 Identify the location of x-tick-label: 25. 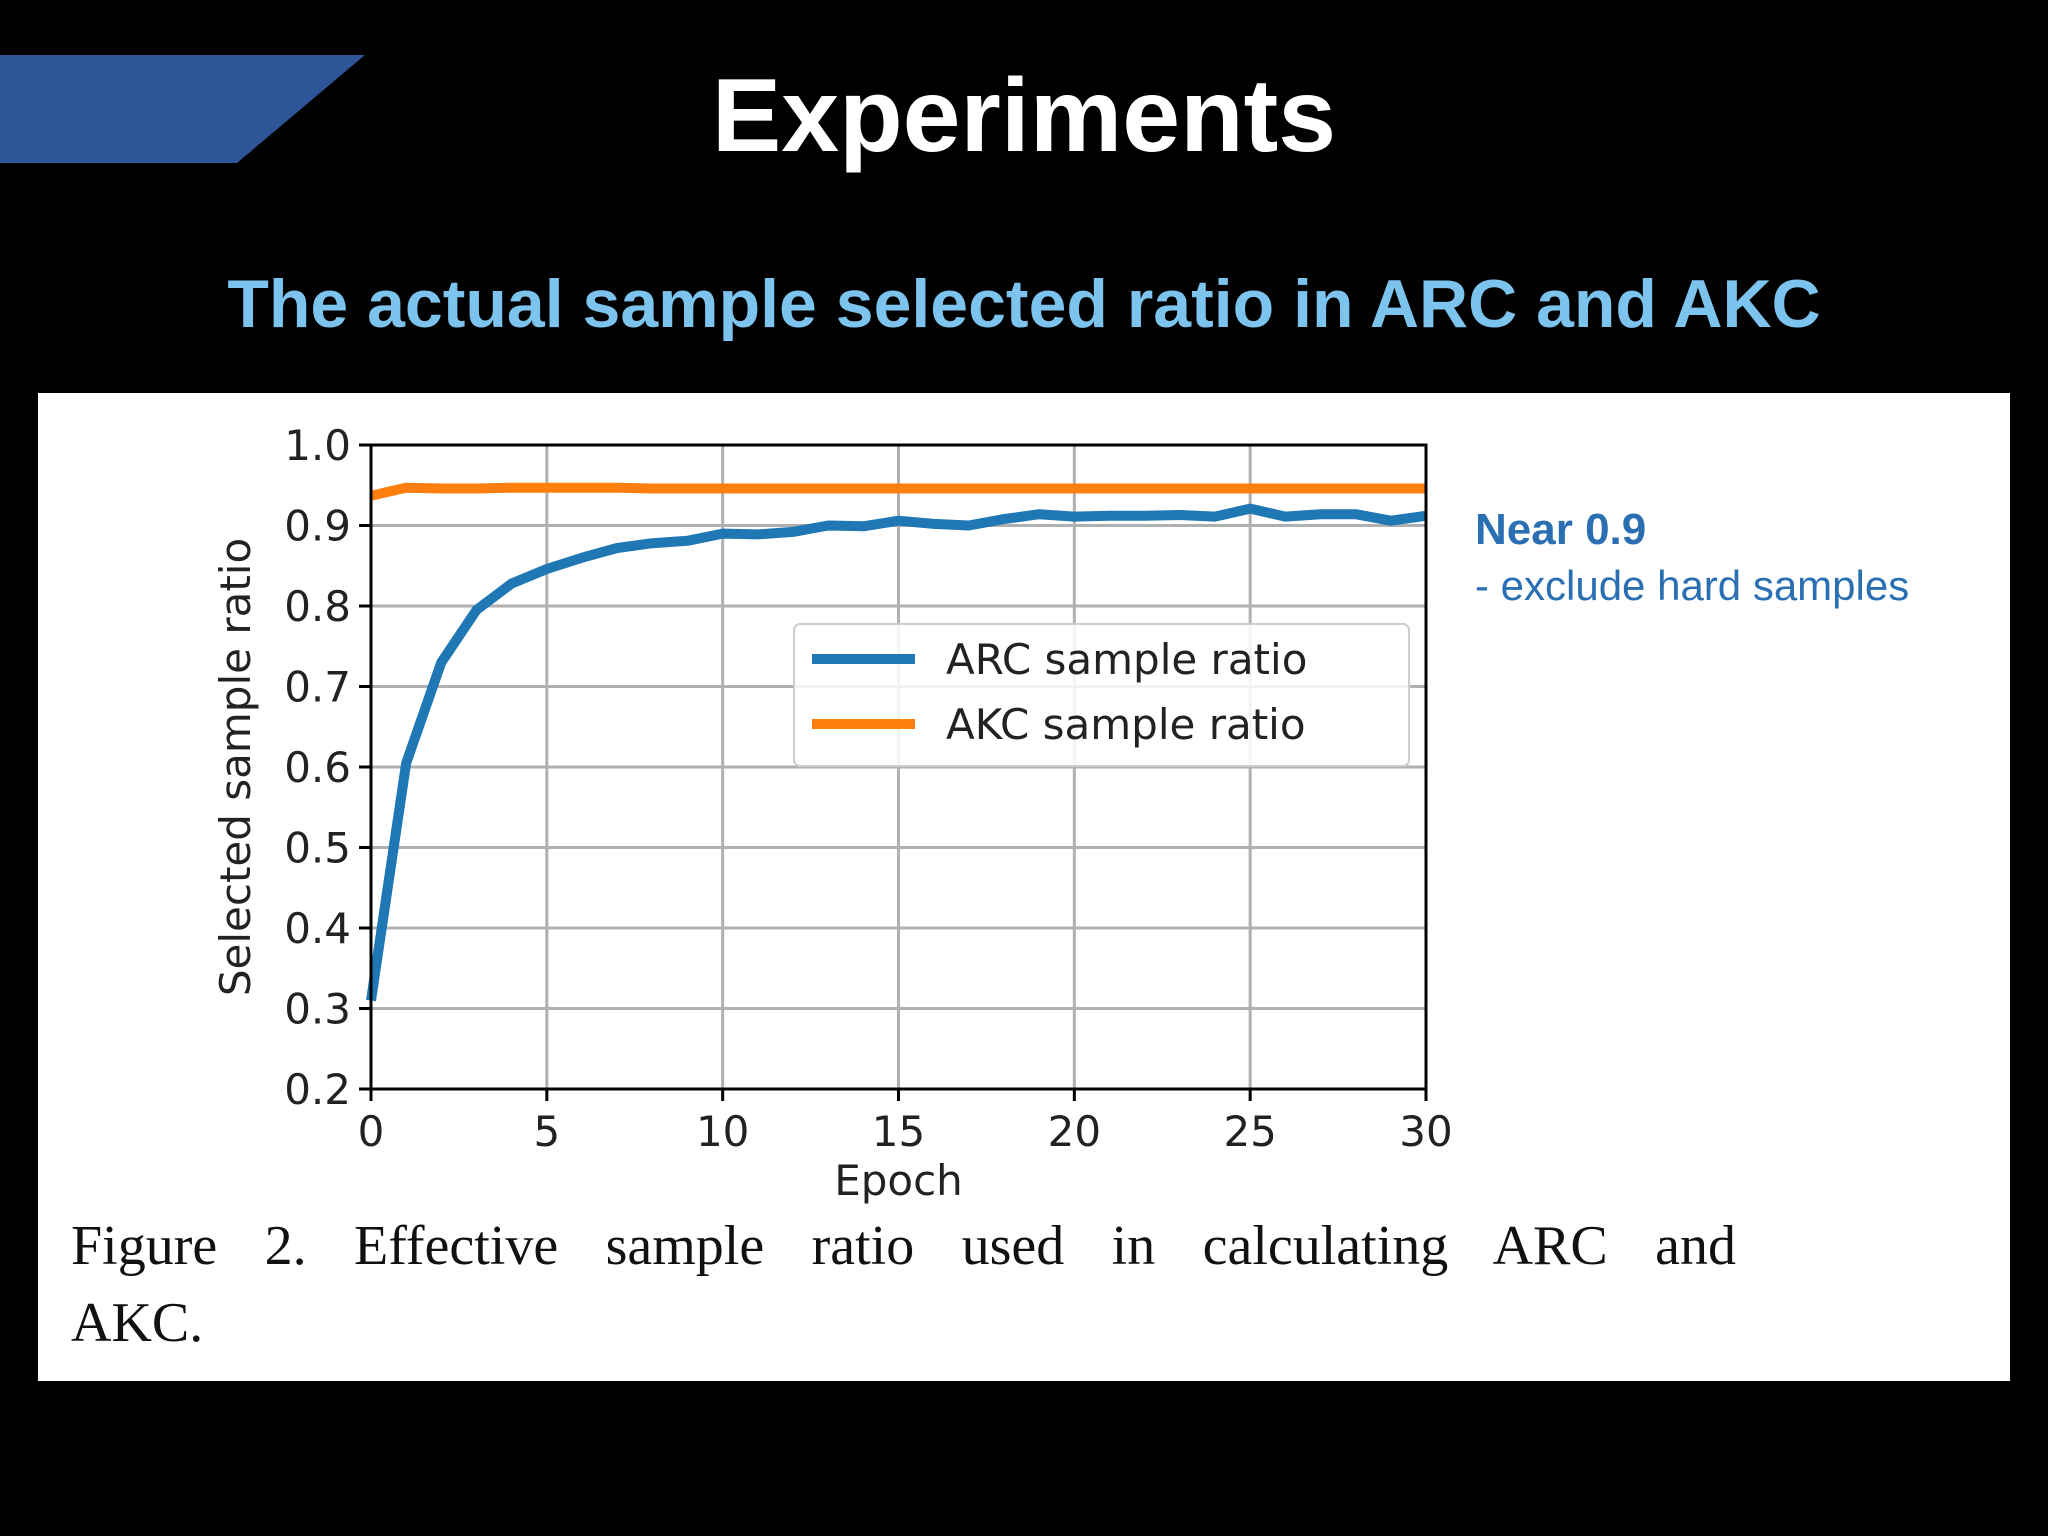
(1249, 1131).